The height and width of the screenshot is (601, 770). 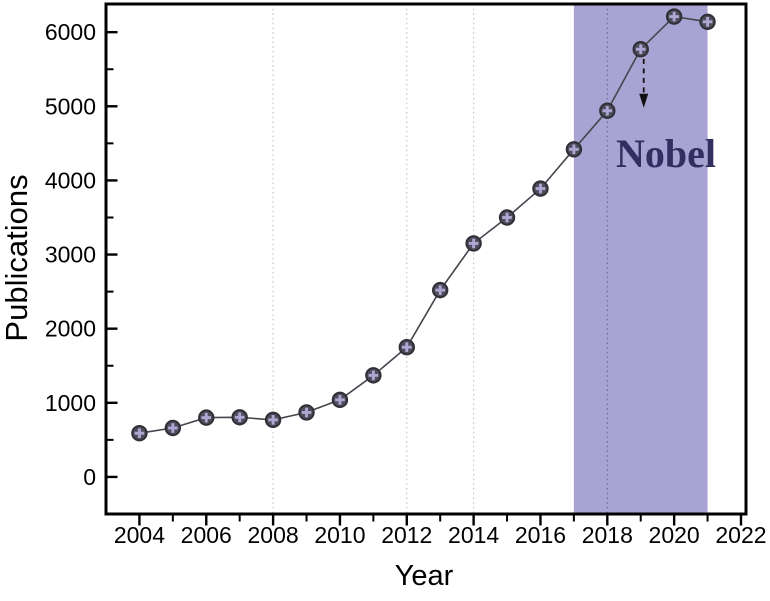 I want to click on x-tick-label-2018: 2018, so click(x=607, y=535).